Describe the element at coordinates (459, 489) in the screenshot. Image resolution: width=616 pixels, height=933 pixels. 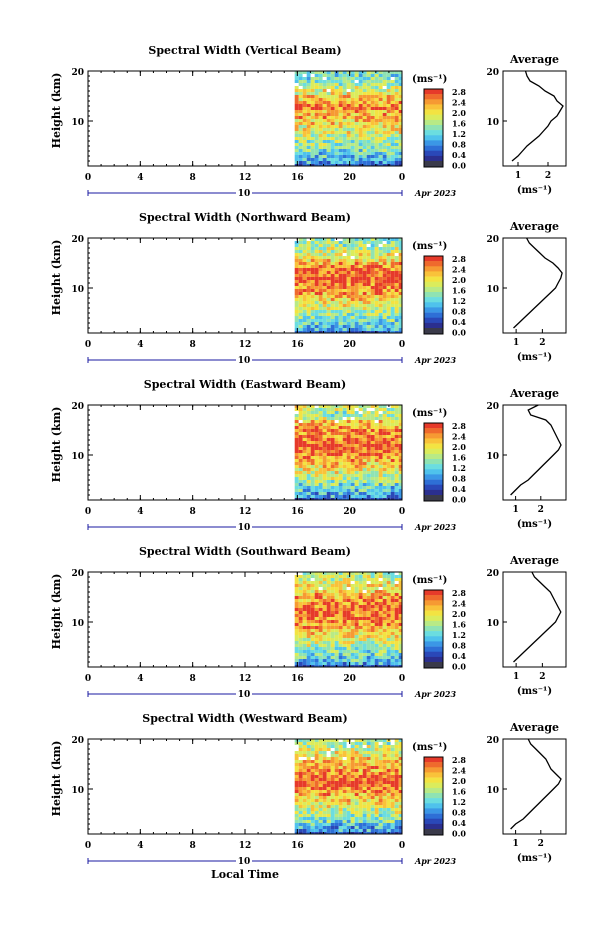
I see `colorbar-tick-label: 0.4` at that location.